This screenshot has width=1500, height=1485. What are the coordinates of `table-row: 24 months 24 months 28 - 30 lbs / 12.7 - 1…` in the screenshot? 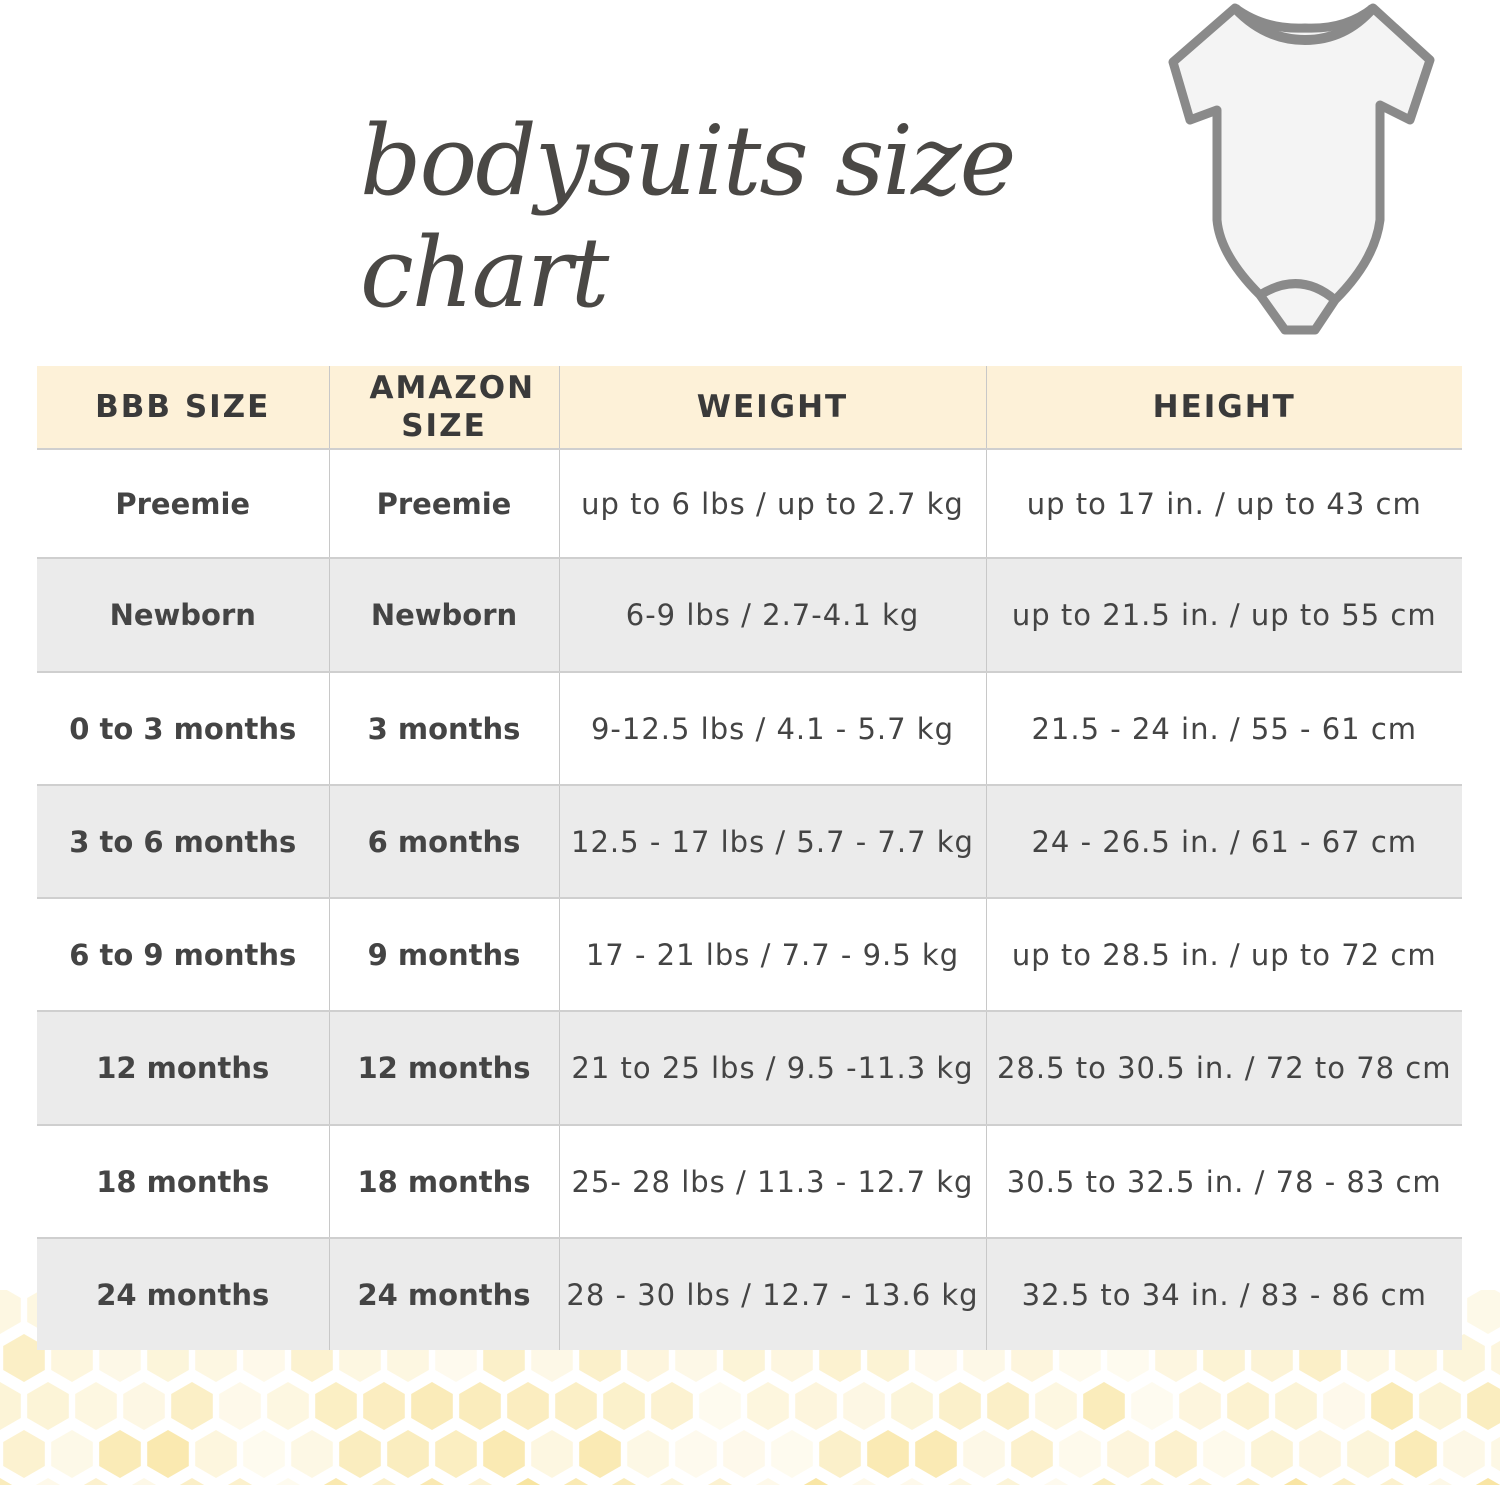 It's located at (749, 1293).